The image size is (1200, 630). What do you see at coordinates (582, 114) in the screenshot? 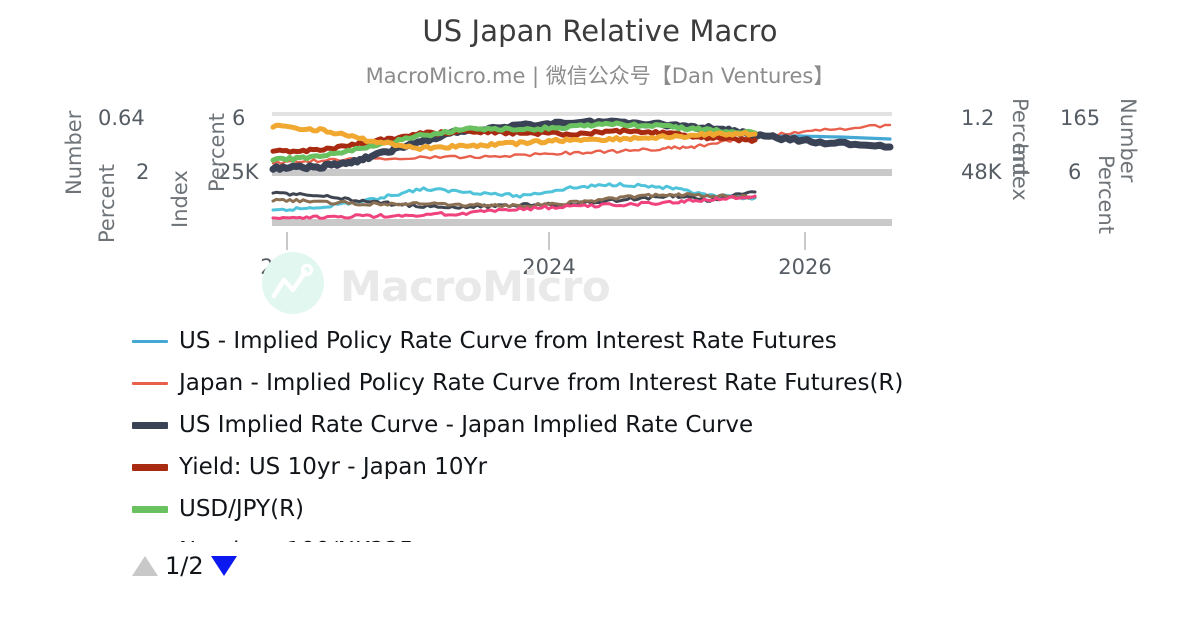
I see `axis-line-top` at bounding box center [582, 114].